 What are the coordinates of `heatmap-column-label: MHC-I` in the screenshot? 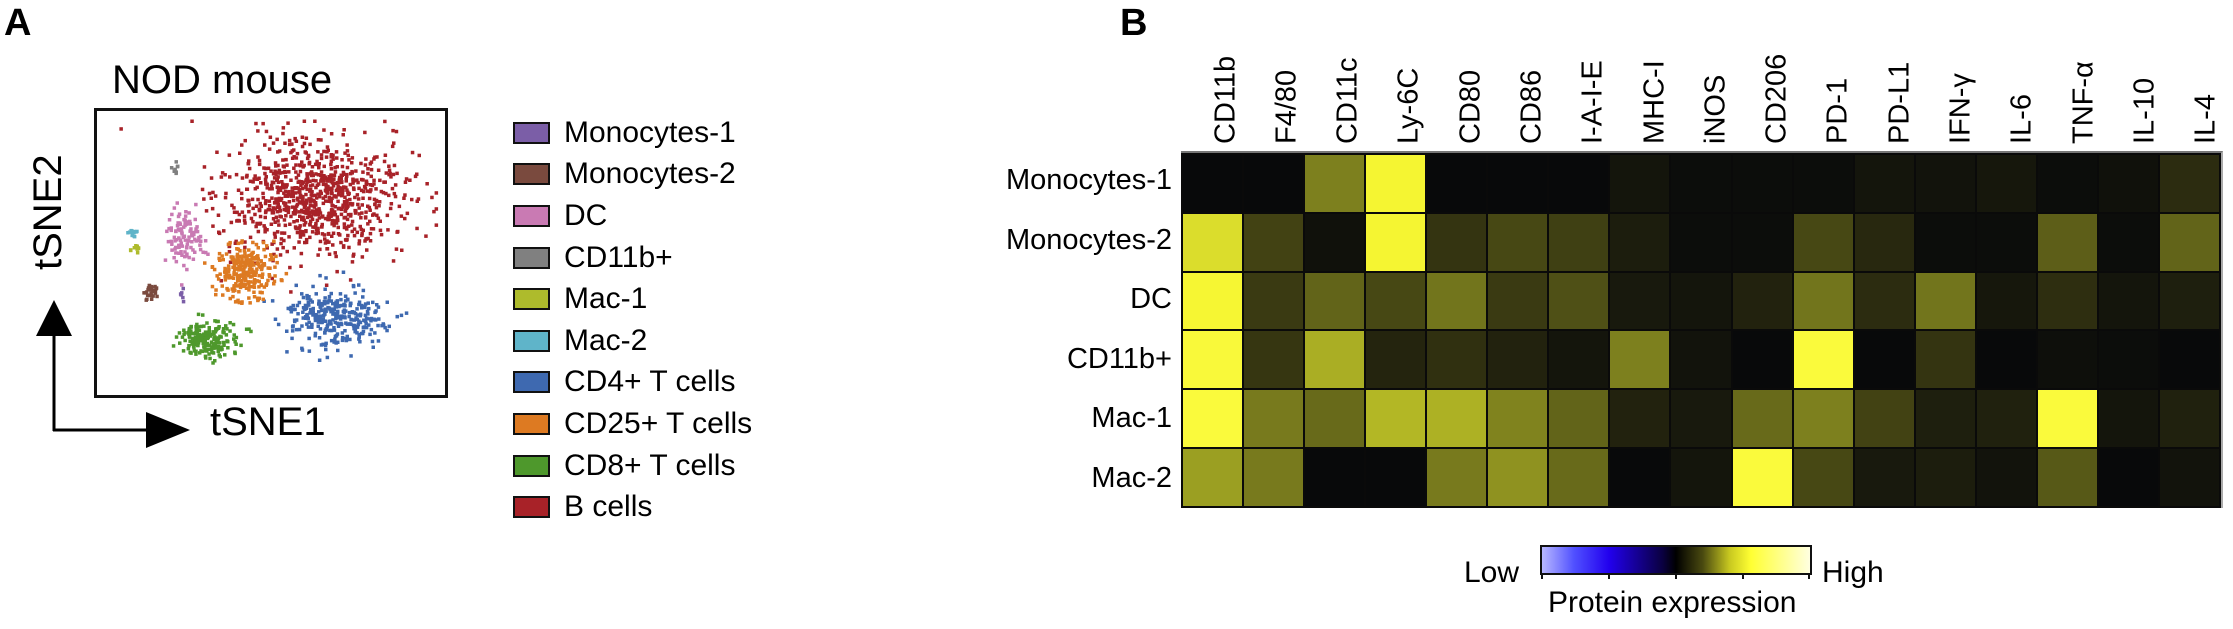 It's located at (1640, 72).